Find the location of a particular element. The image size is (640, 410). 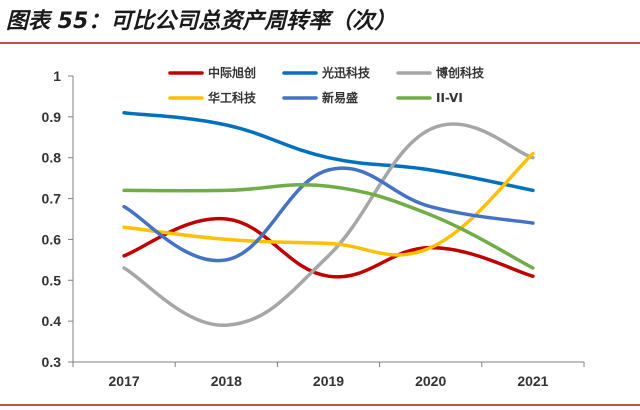

legend-label: 博创科技 is located at coordinates (460, 72).